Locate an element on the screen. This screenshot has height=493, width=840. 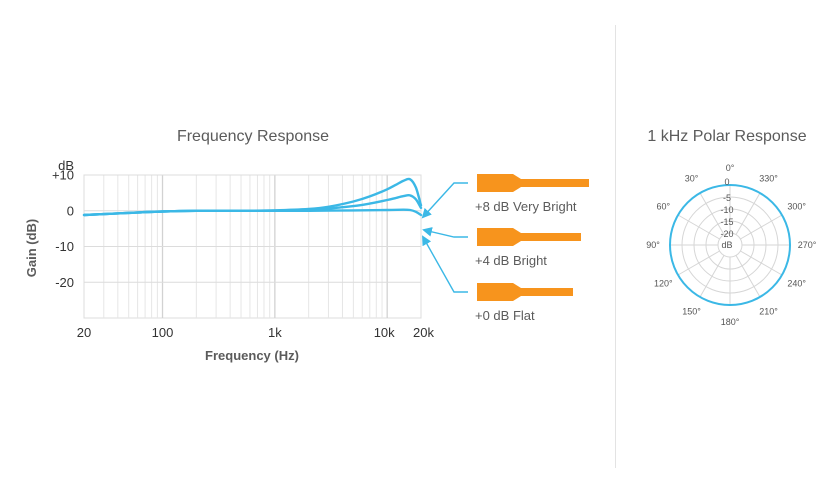
x-tick-label: 20k is located at coordinates (423, 332).